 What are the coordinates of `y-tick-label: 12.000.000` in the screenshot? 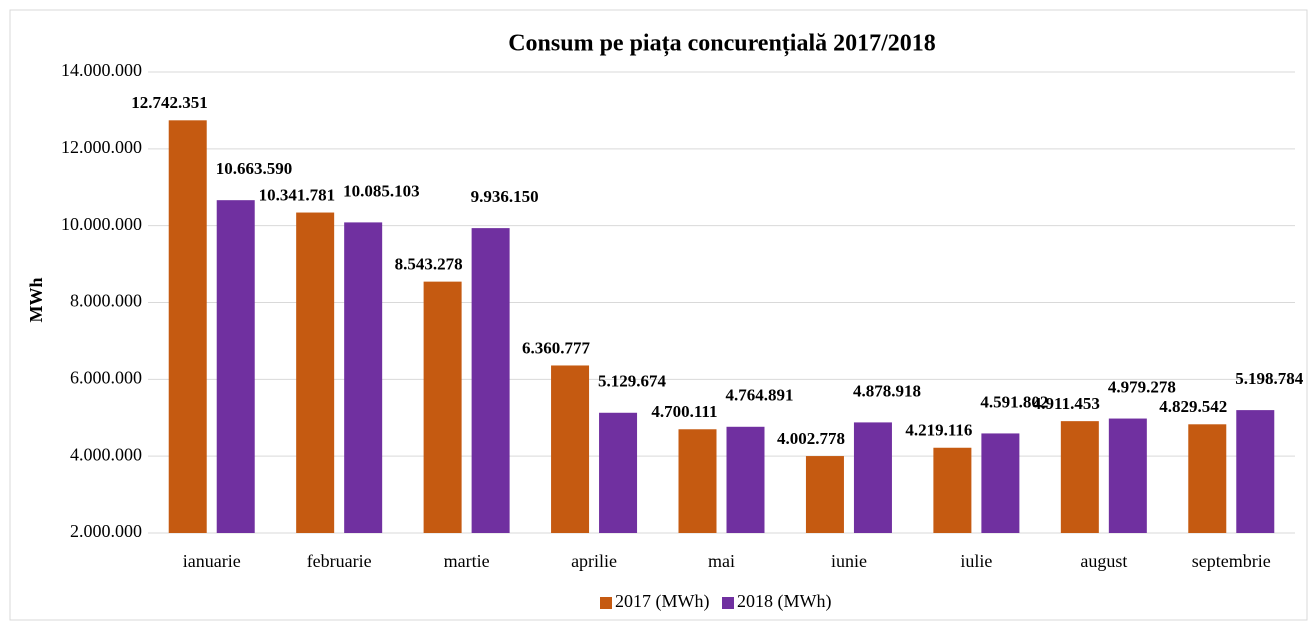 It's located at (101, 147).